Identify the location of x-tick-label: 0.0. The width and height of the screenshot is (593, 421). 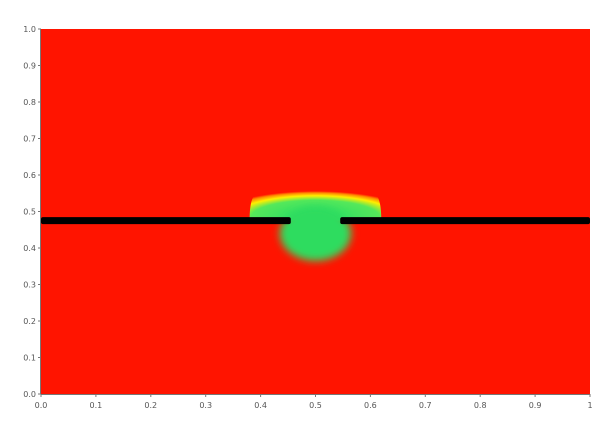
(41, 405).